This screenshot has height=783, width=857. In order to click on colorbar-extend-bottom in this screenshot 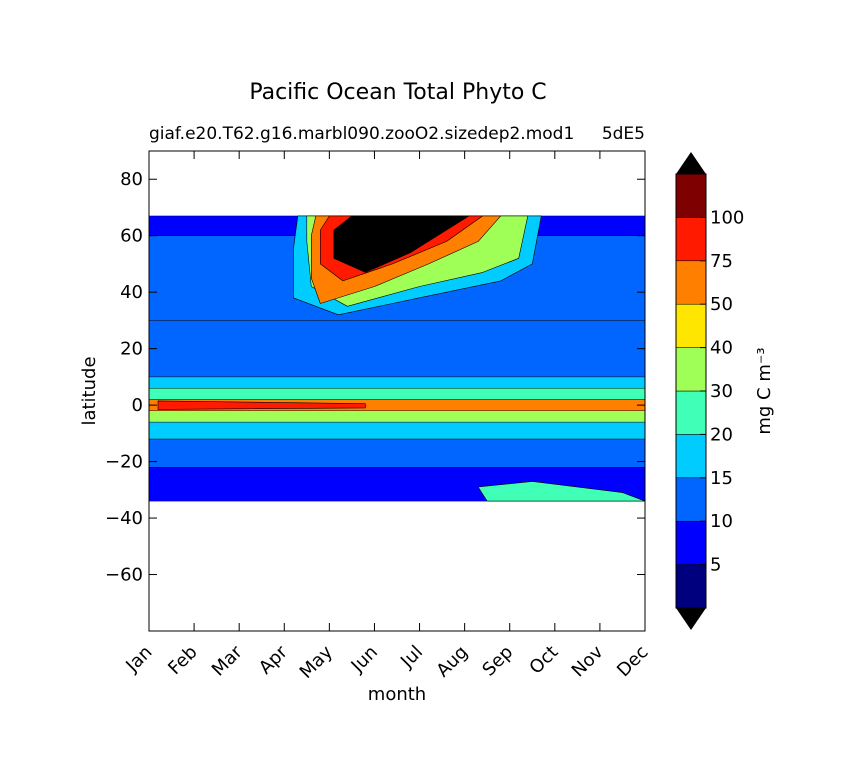, I will do `click(691, 619)`.